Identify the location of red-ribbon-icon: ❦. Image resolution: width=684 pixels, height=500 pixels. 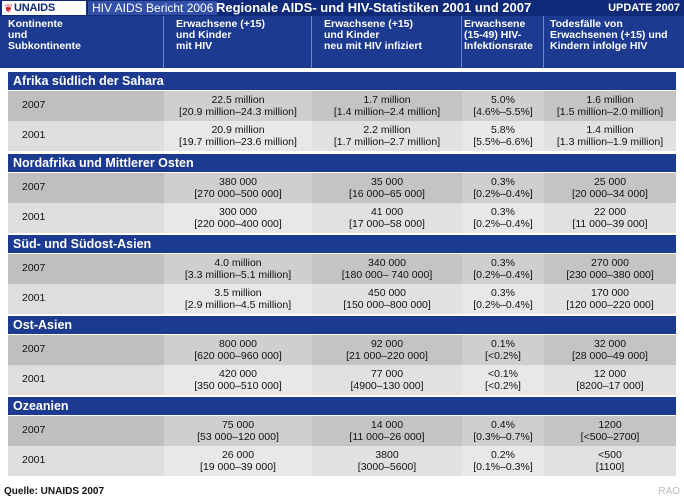
(9, 8).